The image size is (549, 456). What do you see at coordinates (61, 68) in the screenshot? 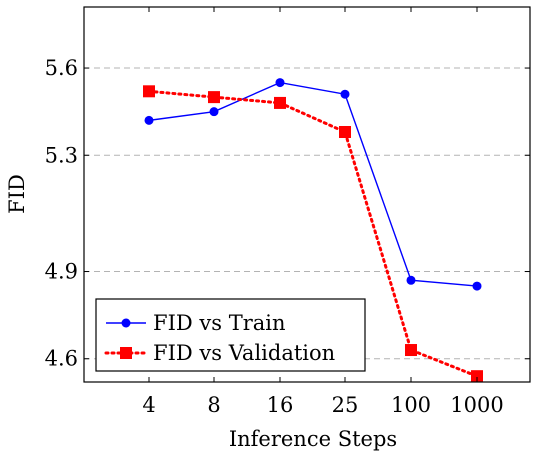
I see `y-tick-label: 5.6` at bounding box center [61, 68].